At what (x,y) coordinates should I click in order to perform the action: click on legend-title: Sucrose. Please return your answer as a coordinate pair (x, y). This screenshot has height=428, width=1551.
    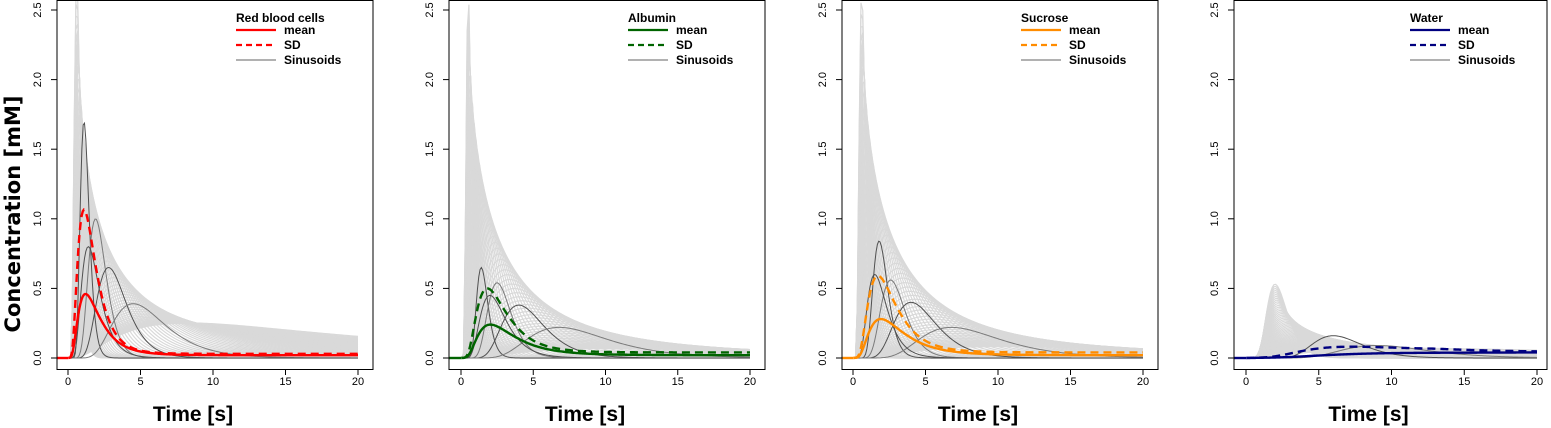
    Looking at the image, I should click on (1045, 18).